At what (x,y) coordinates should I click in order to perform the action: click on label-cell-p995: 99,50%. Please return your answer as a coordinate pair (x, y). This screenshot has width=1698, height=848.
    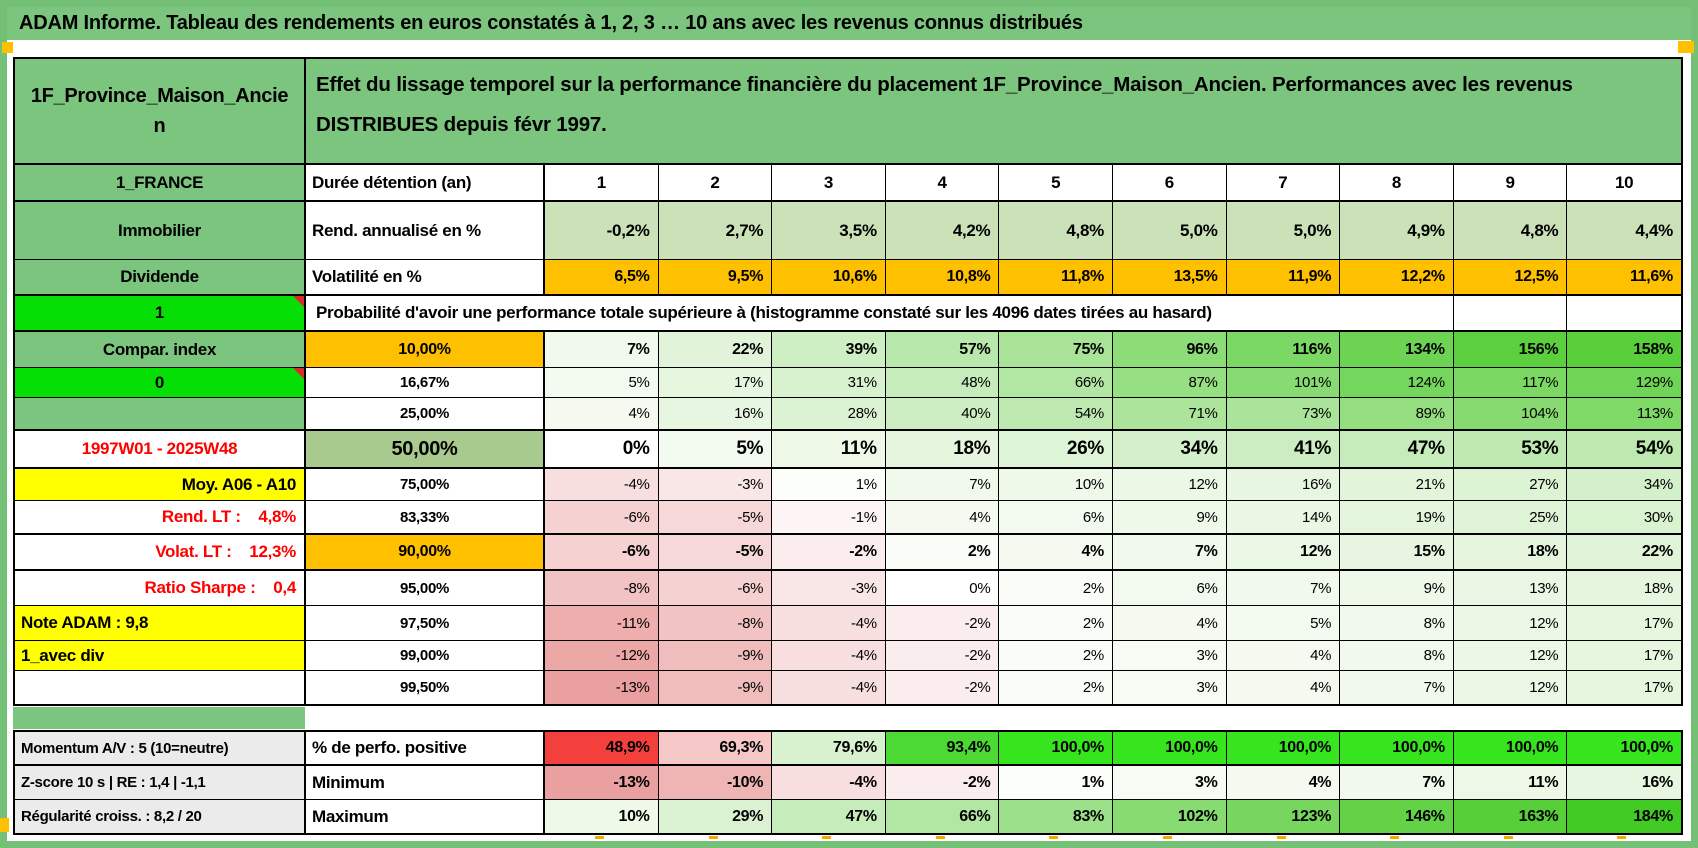
    Looking at the image, I should click on (425, 687).